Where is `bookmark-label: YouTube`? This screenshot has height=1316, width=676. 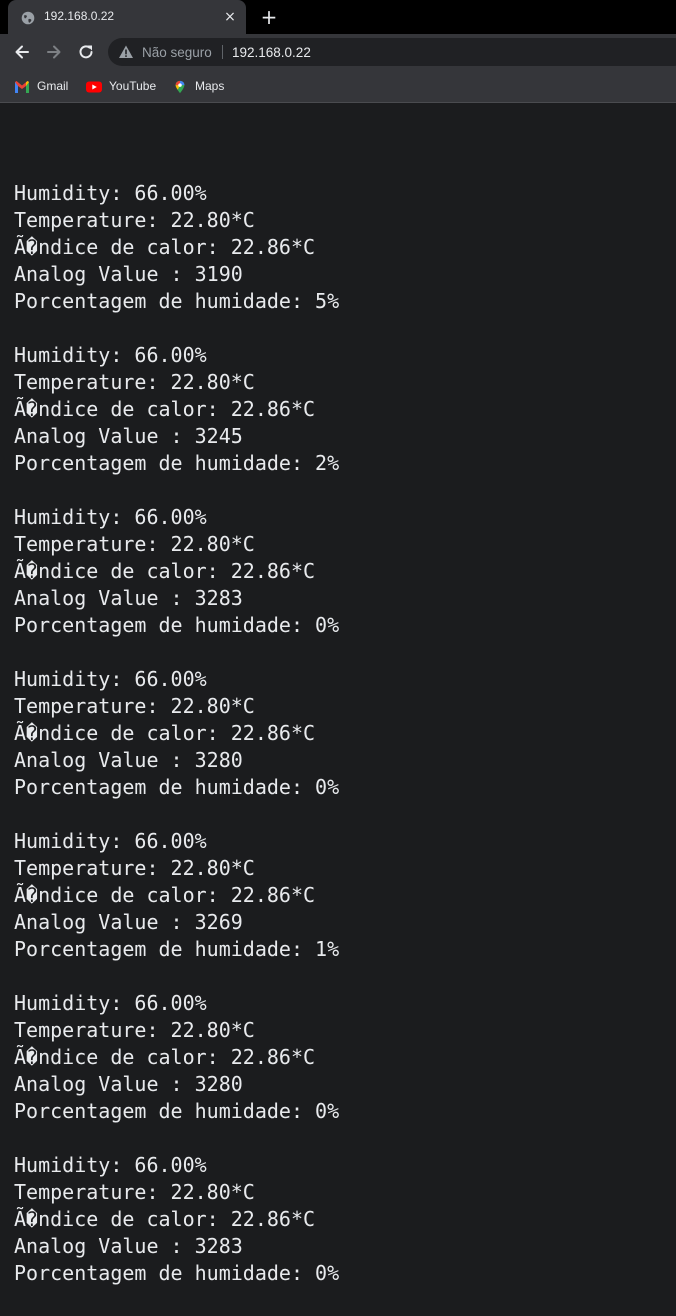
bookmark-label: YouTube is located at coordinates (133, 86).